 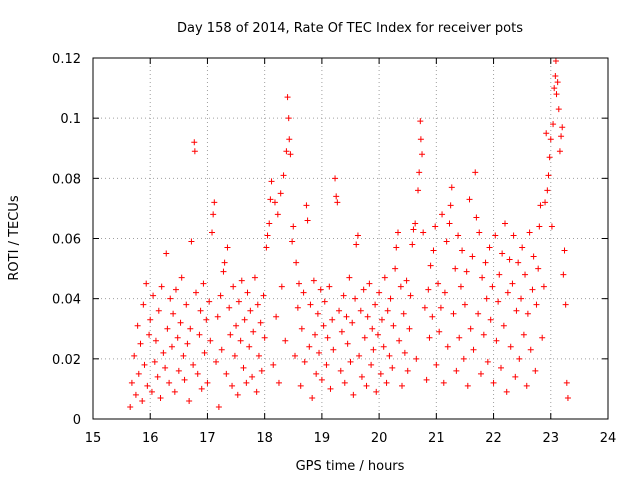 I want to click on y-tick-label: 0.08, so click(x=66, y=179).